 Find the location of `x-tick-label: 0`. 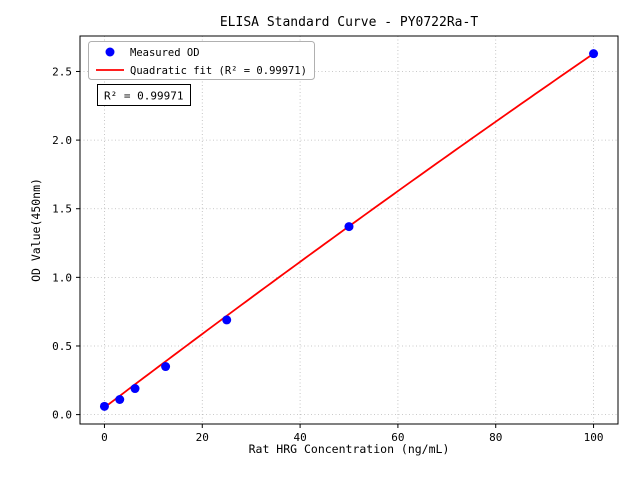

x-tick-label: 0 is located at coordinates (104, 437).